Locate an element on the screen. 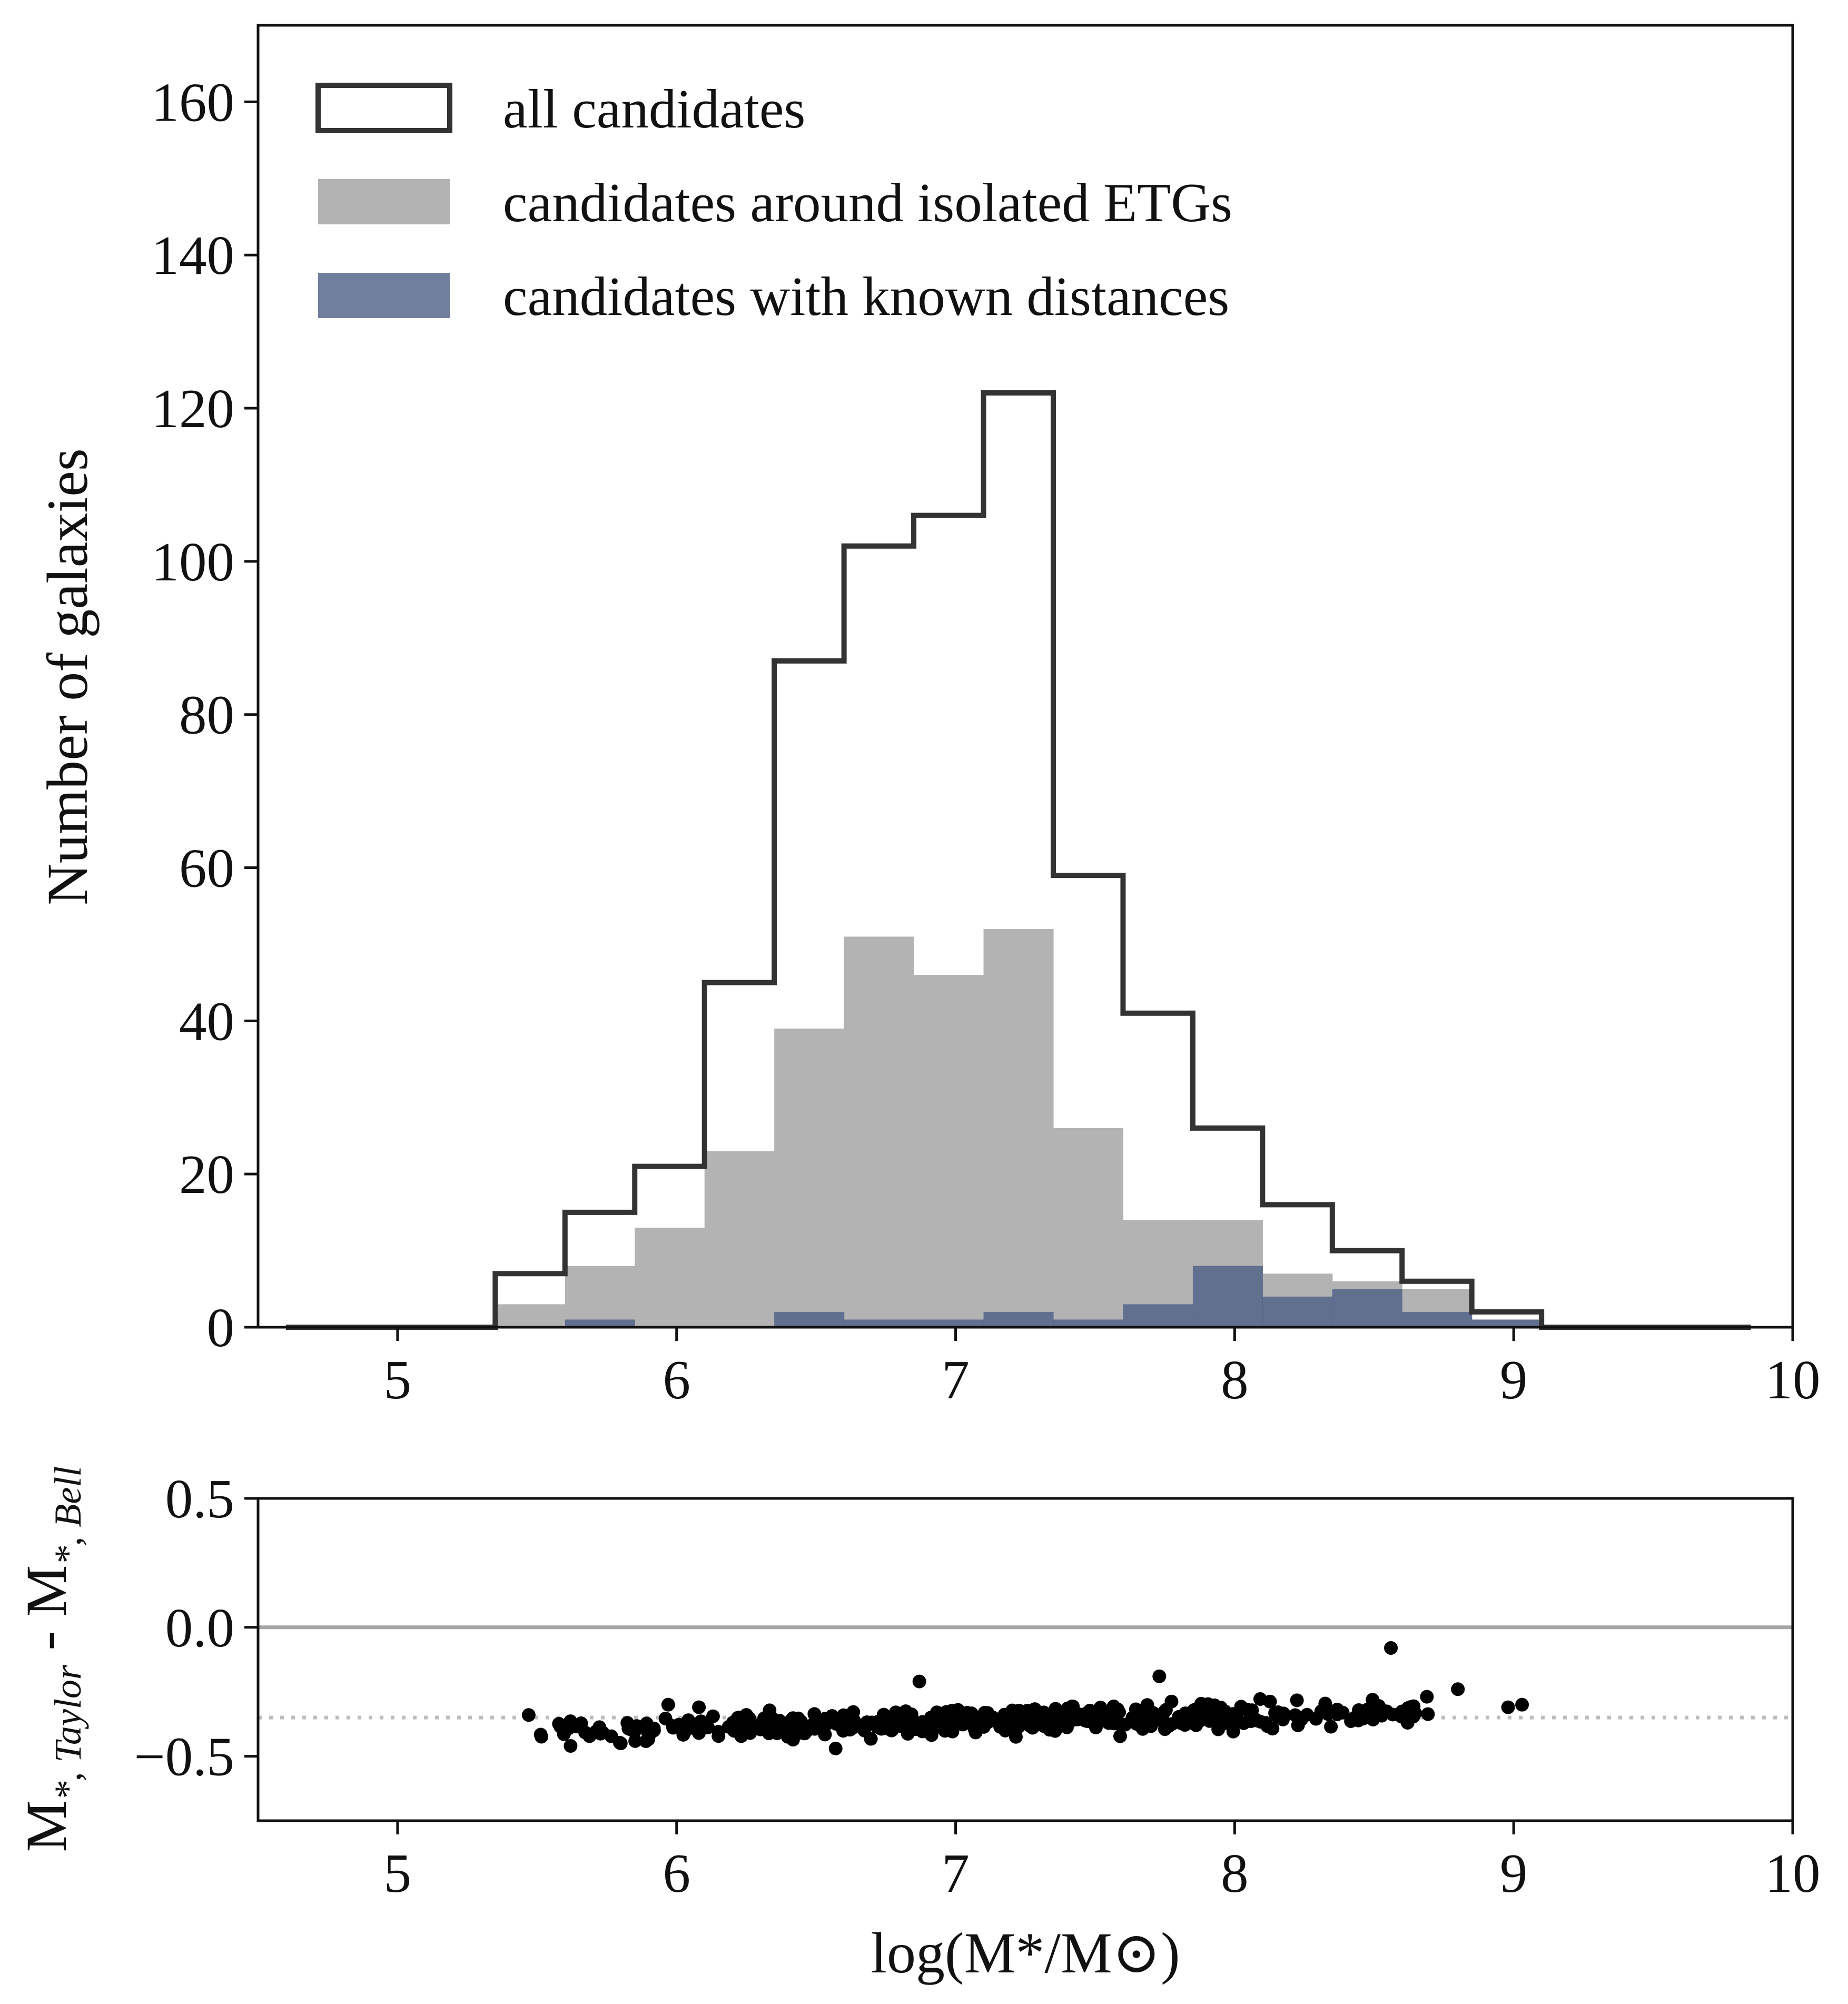  legend-swatch-known-distances is located at coordinates (384, 295).